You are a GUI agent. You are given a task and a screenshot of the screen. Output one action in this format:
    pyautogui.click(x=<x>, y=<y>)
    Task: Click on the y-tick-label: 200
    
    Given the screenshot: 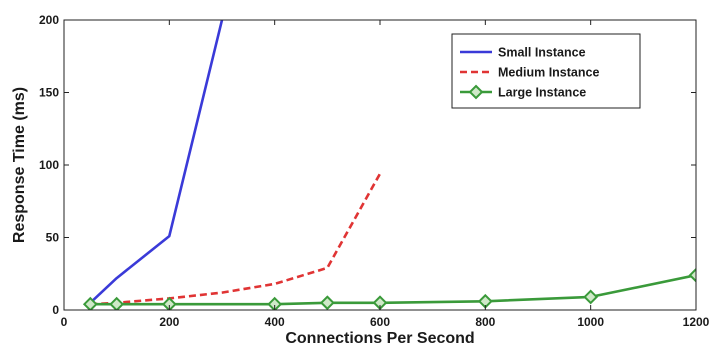 What is the action you would take?
    pyautogui.click(x=49, y=20)
    